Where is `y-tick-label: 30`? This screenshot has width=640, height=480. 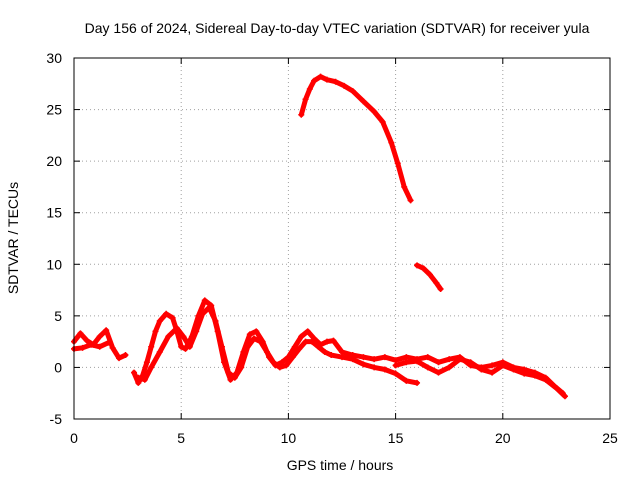
y-tick-label: 30 is located at coordinates (54, 58).